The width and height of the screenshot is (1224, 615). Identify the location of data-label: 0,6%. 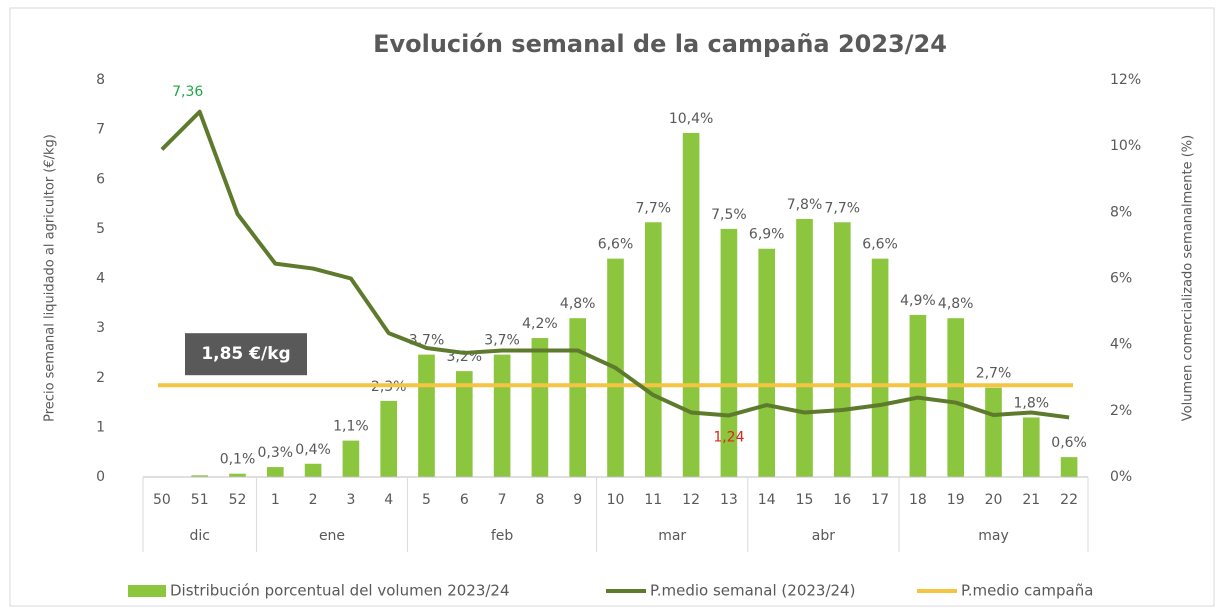
(1069, 443).